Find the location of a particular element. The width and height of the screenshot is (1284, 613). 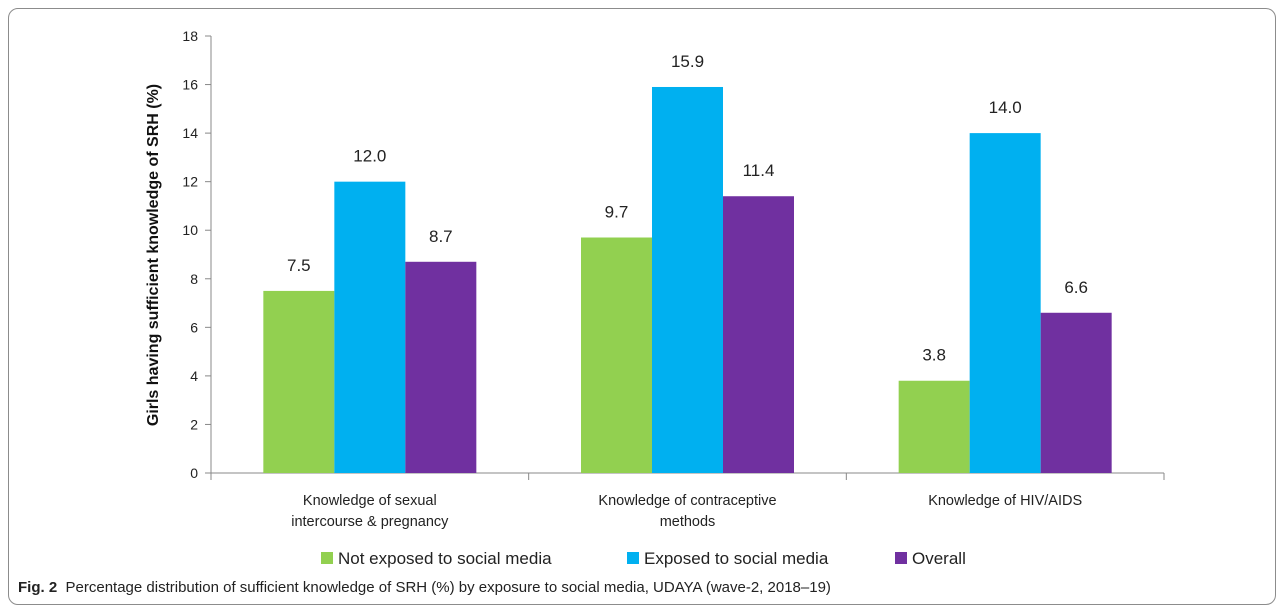

y-tick-label: 10 is located at coordinates (190, 230).